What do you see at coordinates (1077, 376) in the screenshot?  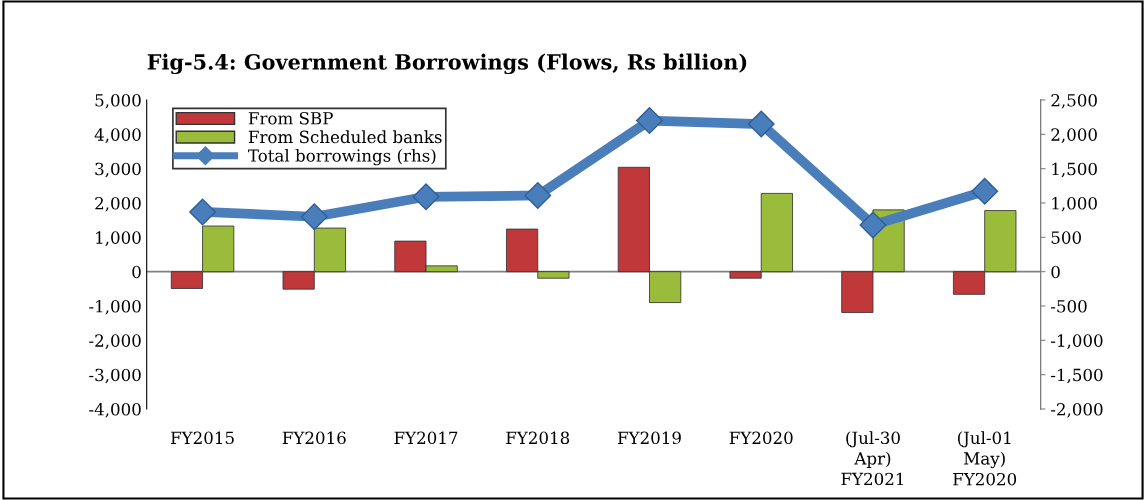 I see `y2-tick-label: -1,500` at bounding box center [1077, 376].